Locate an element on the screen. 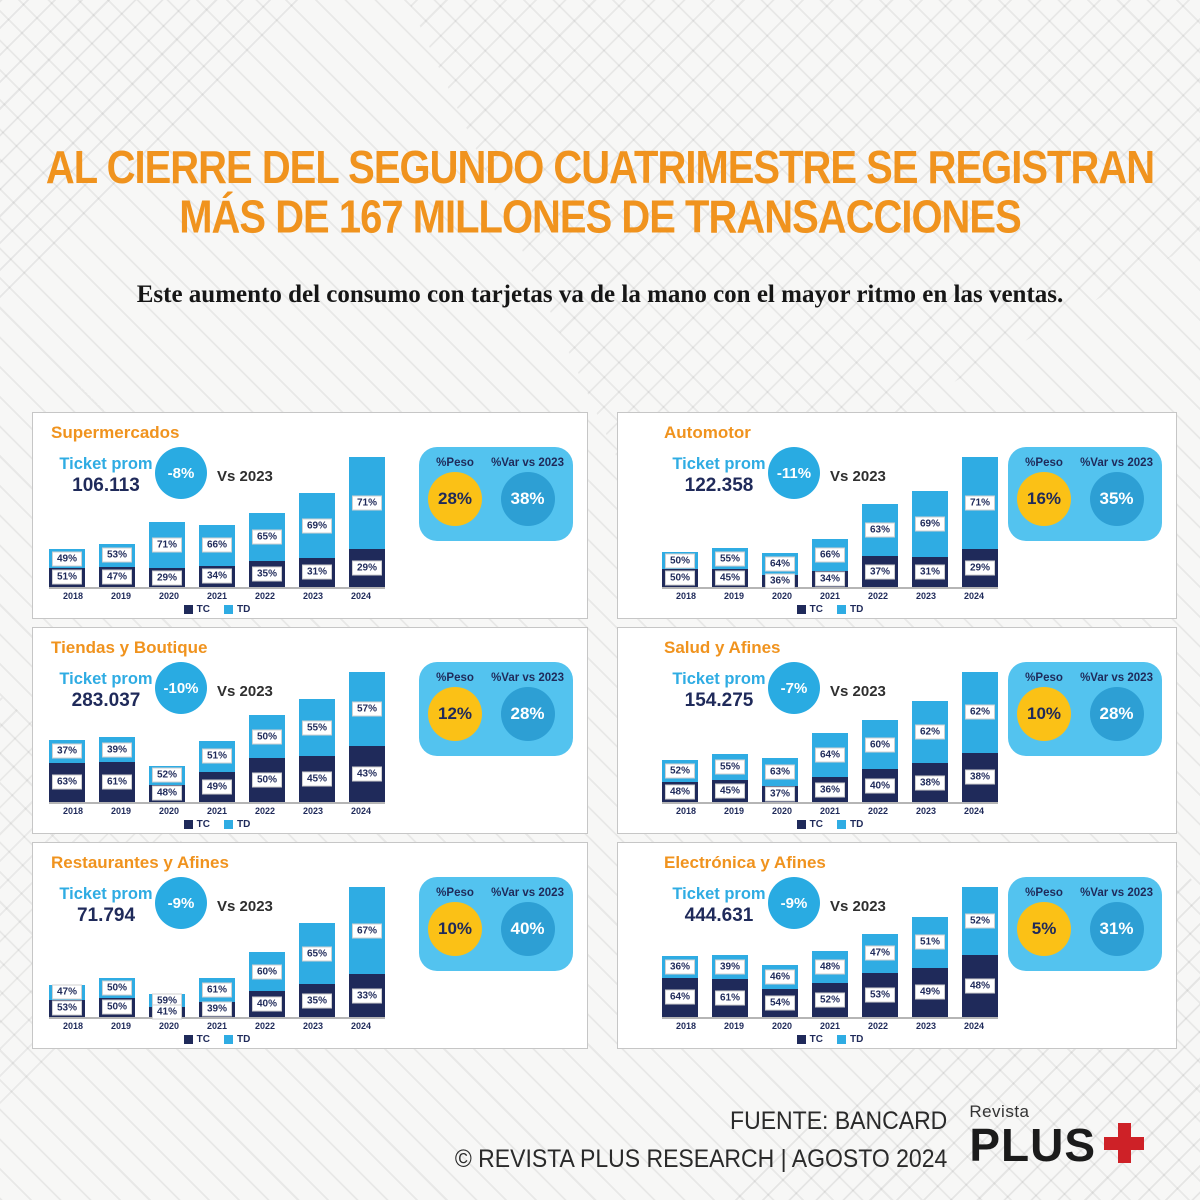  tc-segment: 54% is located at coordinates (780, 1002).